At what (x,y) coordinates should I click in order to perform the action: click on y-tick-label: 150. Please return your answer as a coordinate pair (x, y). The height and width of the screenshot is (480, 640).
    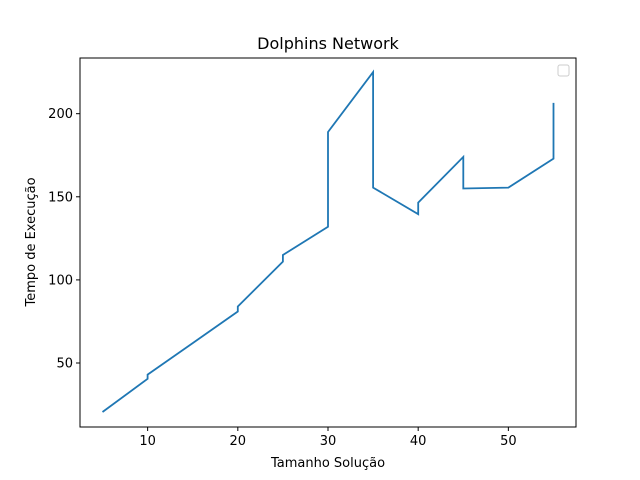
    Looking at the image, I should click on (60, 197).